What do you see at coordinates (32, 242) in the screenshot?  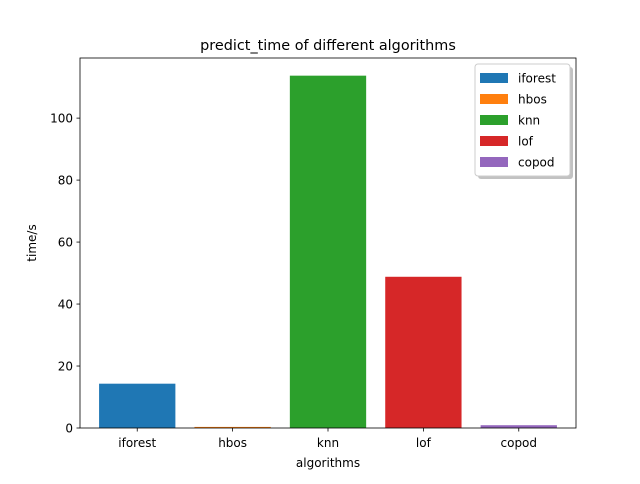 I see `y-axis-label: time/s` at bounding box center [32, 242].